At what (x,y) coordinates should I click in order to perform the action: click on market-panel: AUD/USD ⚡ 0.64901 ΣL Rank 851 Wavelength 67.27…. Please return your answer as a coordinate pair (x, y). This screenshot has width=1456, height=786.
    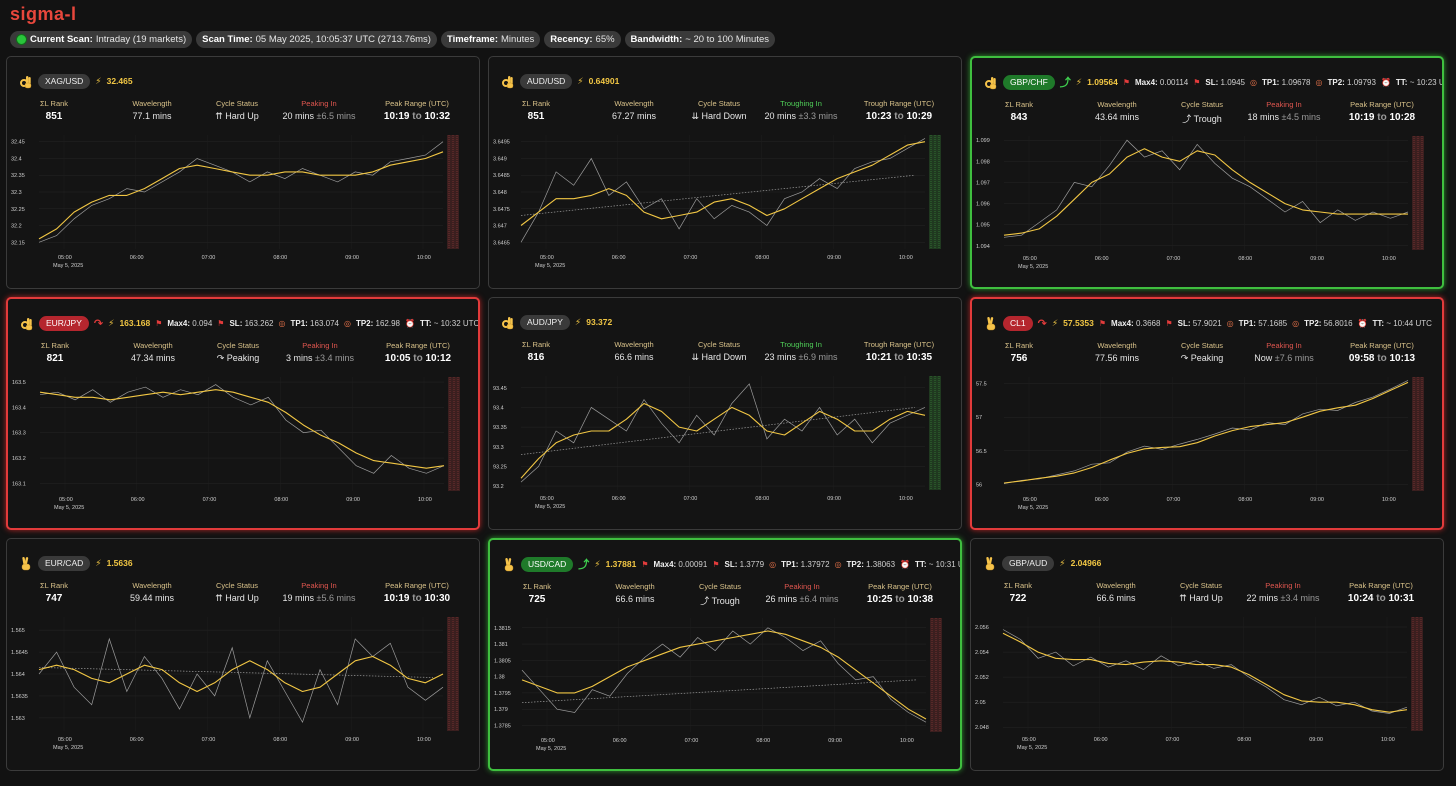
    Looking at the image, I should click on (725, 172).